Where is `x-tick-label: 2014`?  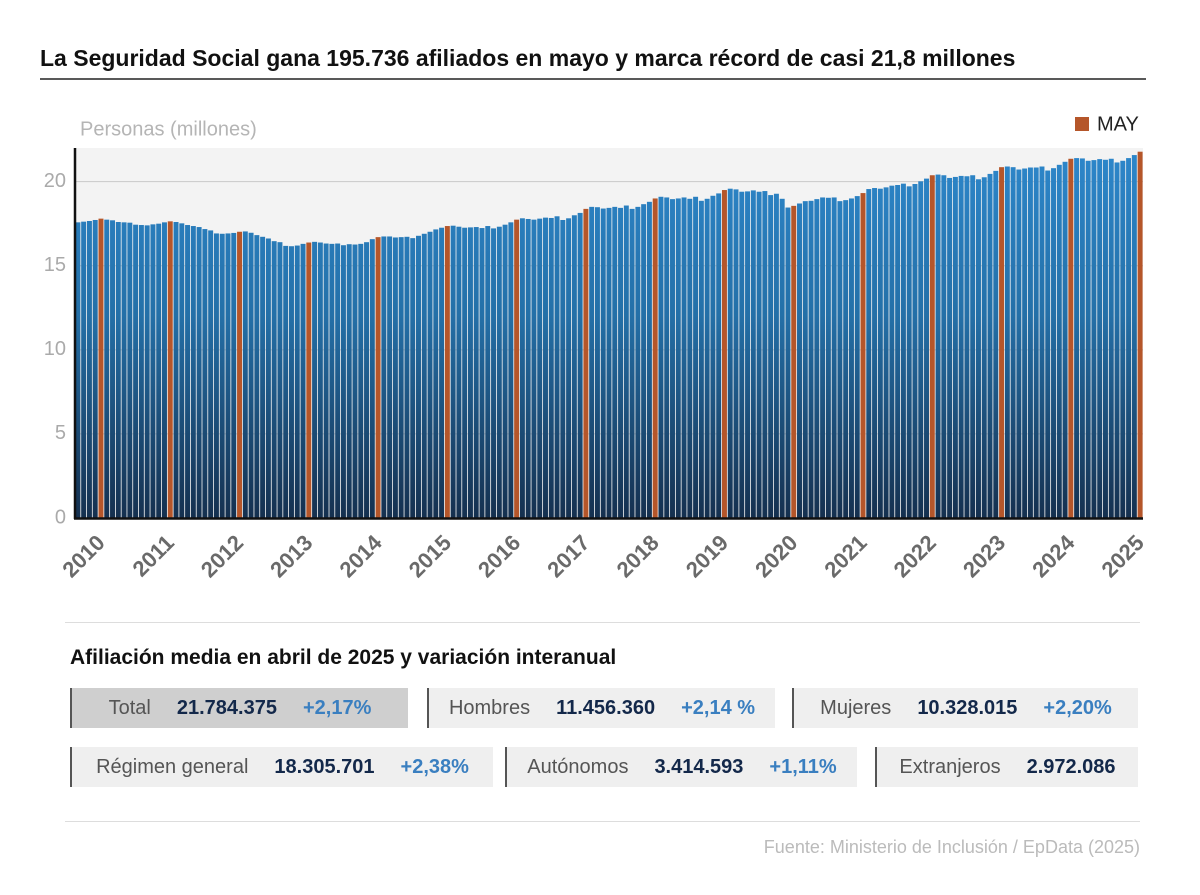
x-tick-label: 2014 is located at coordinates (360, 555).